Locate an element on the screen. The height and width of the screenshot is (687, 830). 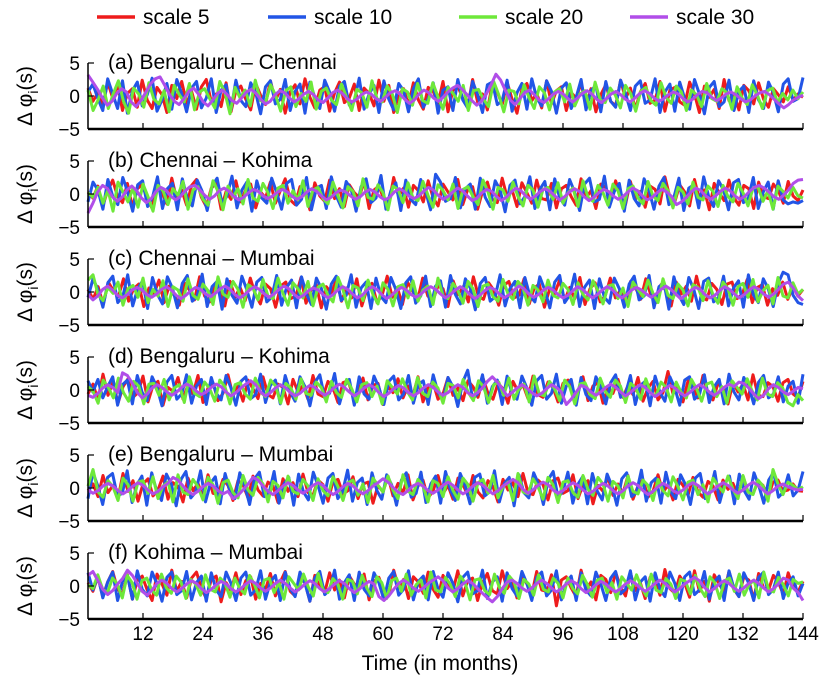
x-tick-label: 120 is located at coordinates (683, 634).